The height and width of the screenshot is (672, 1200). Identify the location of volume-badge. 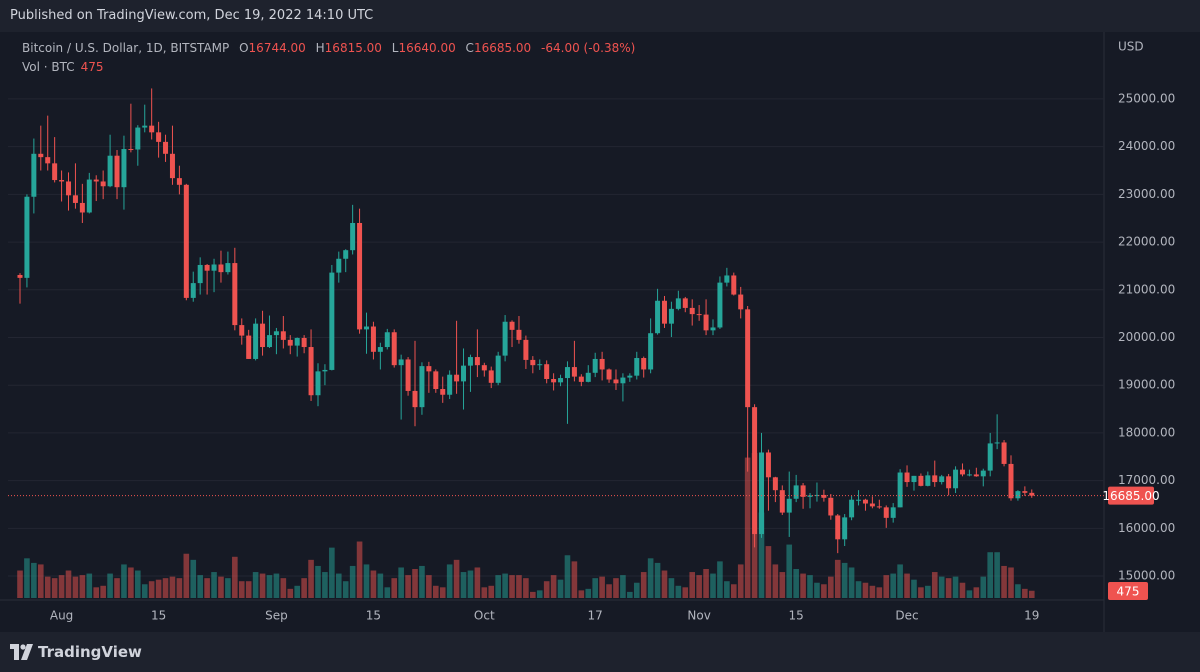
(1128, 591).